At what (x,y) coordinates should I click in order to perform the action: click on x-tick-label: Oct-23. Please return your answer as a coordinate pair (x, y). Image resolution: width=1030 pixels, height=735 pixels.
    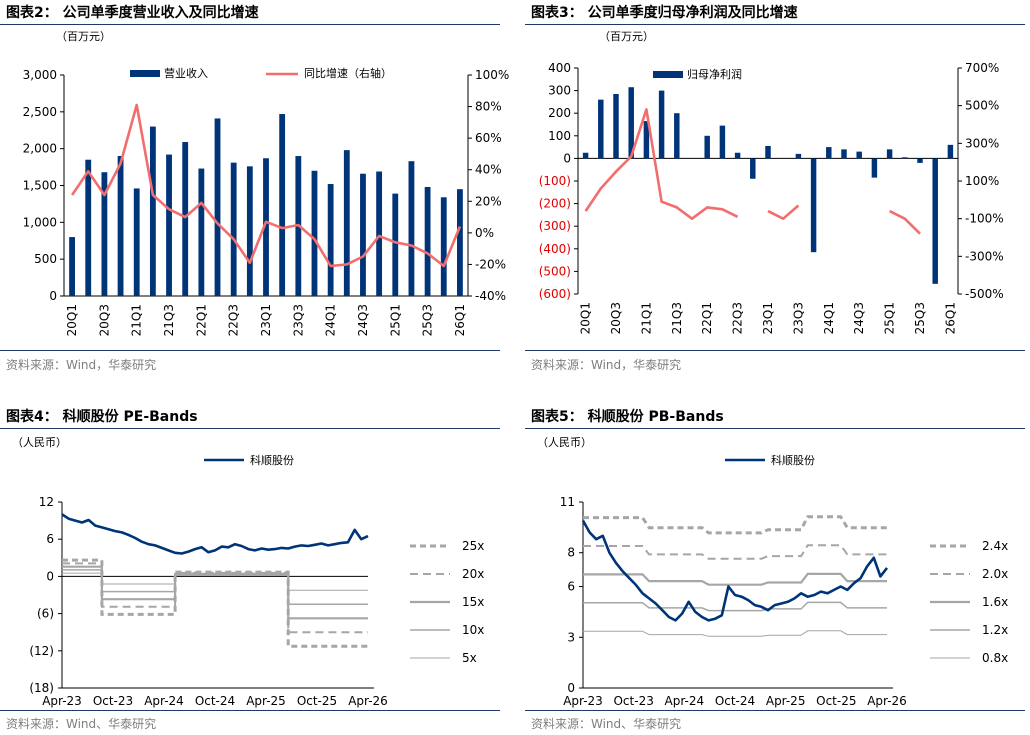
    Looking at the image, I should click on (633, 701).